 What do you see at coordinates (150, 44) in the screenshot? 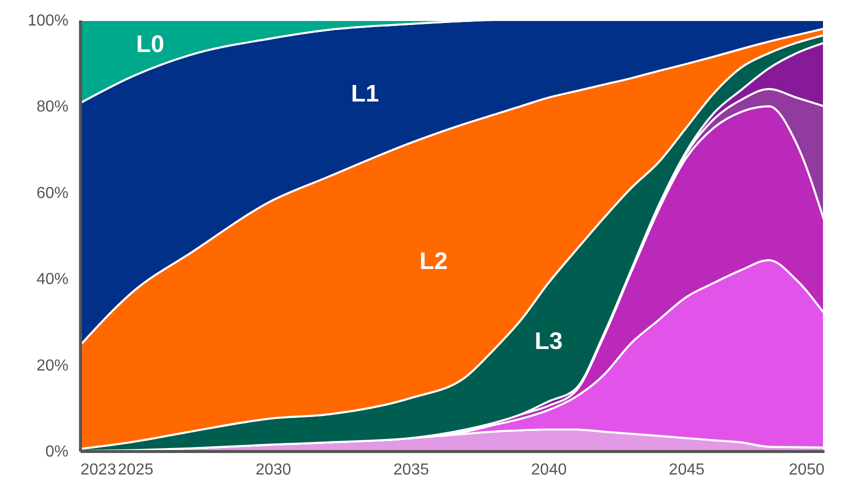
I see `series-label: L0` at bounding box center [150, 44].